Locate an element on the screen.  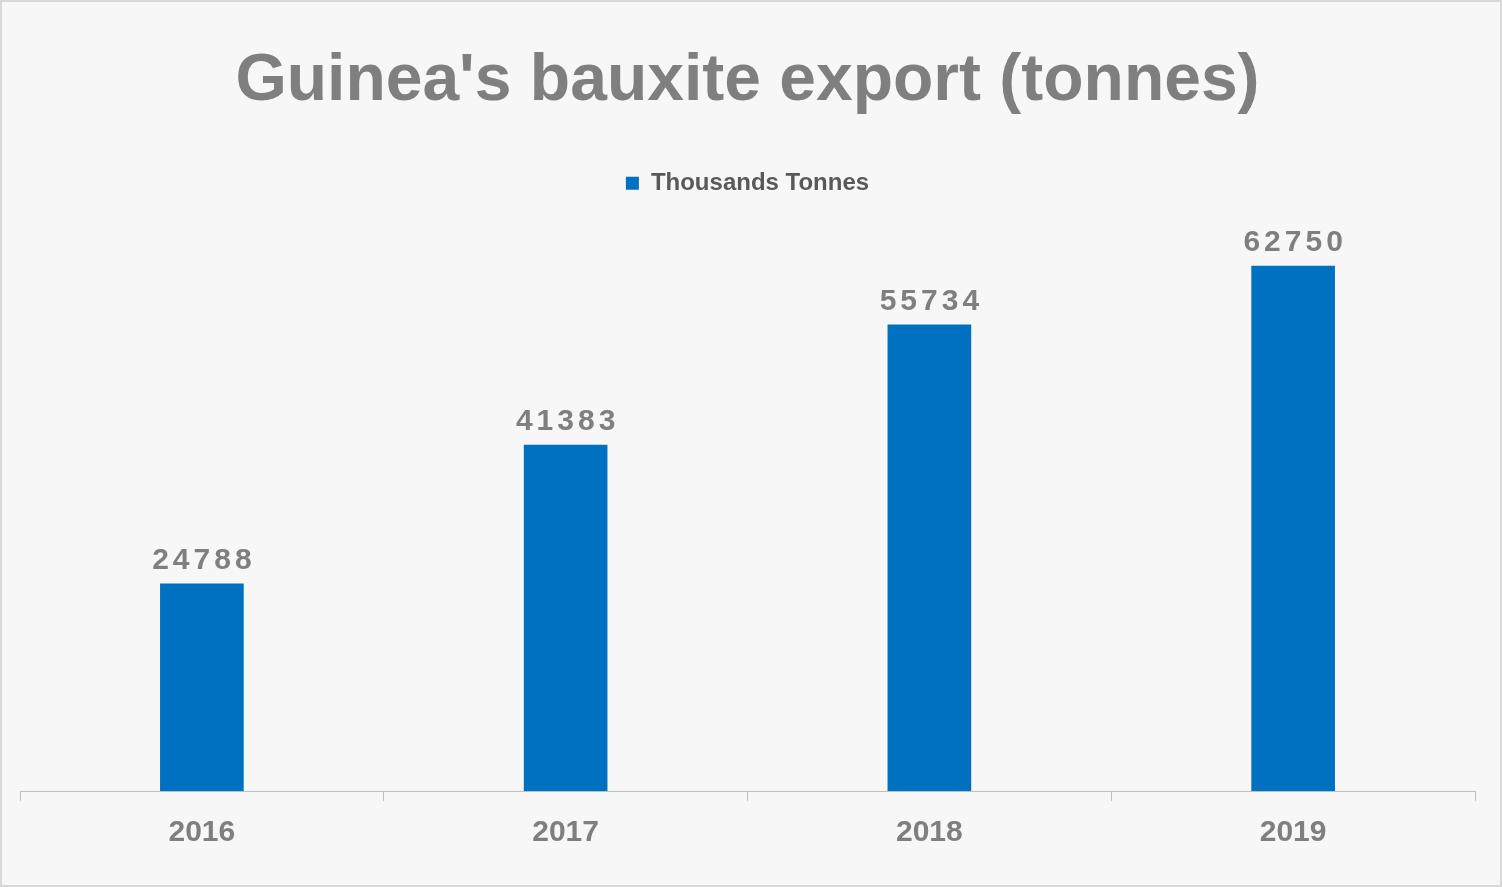
x-tick-label: 2017 is located at coordinates (565, 831).